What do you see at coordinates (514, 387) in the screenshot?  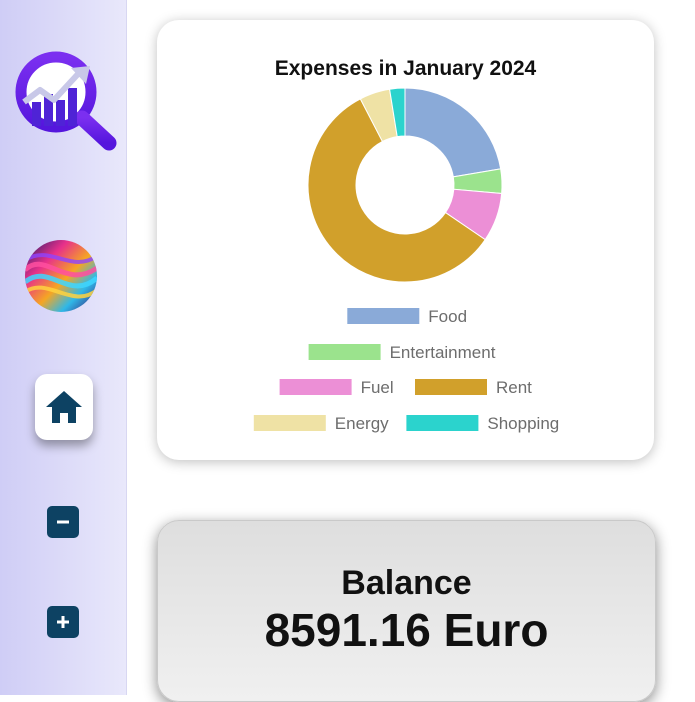 I see `legend-label-rent: Rent` at bounding box center [514, 387].